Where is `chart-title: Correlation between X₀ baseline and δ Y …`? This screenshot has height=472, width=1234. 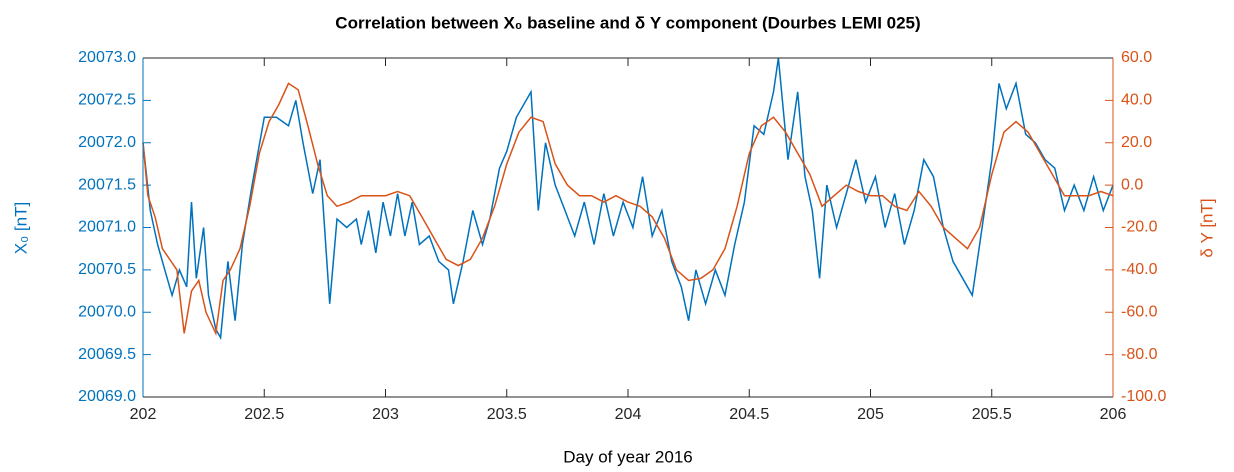
chart-title: Correlation between X₀ baseline and δ Y … is located at coordinates (627, 22).